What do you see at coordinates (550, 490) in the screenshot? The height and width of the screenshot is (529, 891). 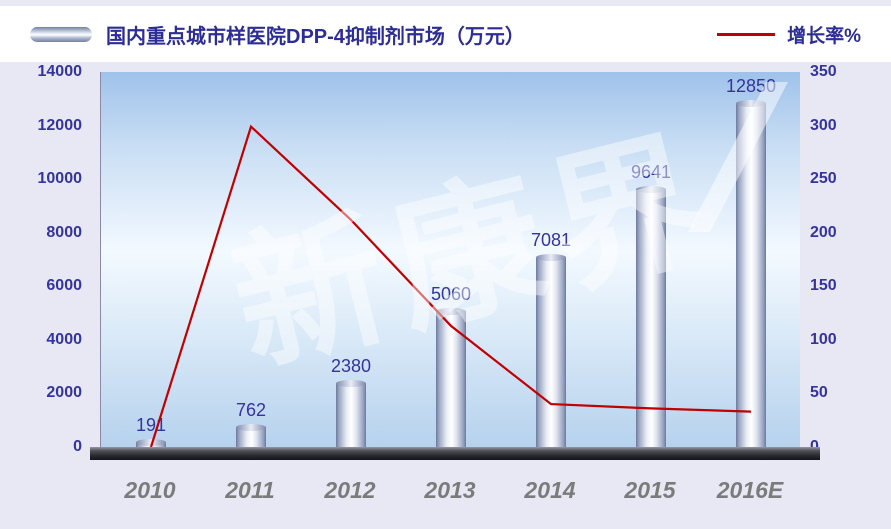 I see `x-axis-label-2014: 2014` at bounding box center [550, 490].